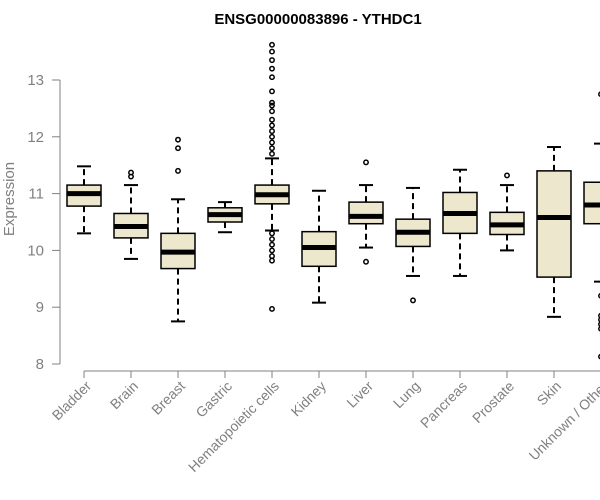 The width and height of the screenshot is (600, 500). What do you see at coordinates (317, 19) in the screenshot?
I see `chart-title: ENSG00000083896 - YTHDC1` at bounding box center [317, 19].